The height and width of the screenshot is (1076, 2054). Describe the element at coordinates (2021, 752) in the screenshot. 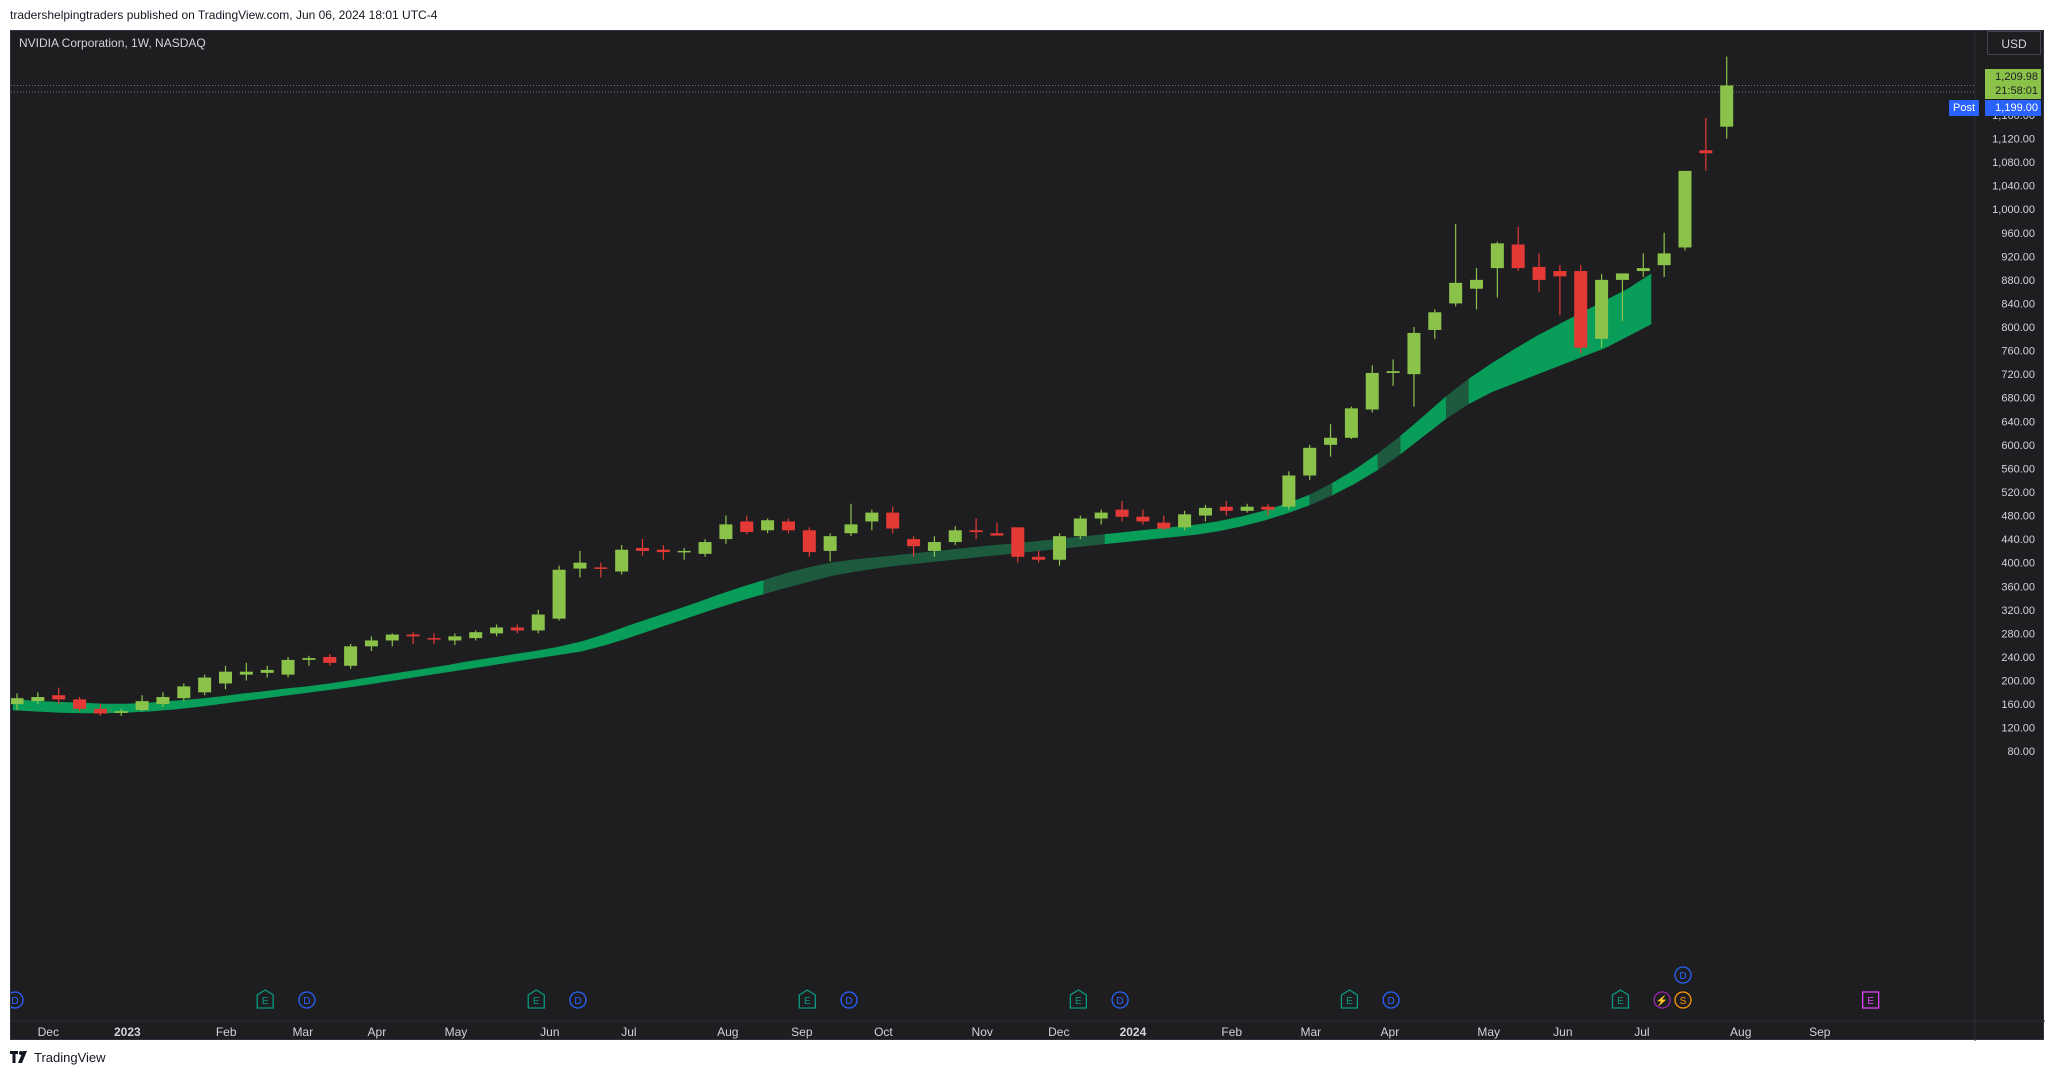

I see `y-tick-label: 80.00` at that location.